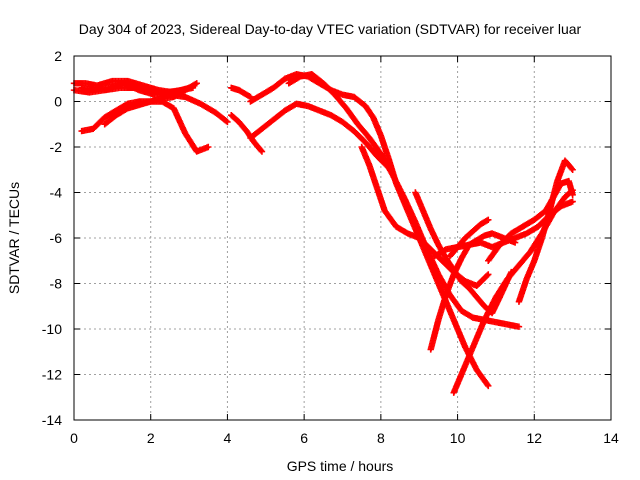 Image resolution: width=640 pixels, height=480 pixels. Describe the element at coordinates (14, 238) in the screenshot. I see `y-axis-label: SDTVAR / TECUs` at that location.